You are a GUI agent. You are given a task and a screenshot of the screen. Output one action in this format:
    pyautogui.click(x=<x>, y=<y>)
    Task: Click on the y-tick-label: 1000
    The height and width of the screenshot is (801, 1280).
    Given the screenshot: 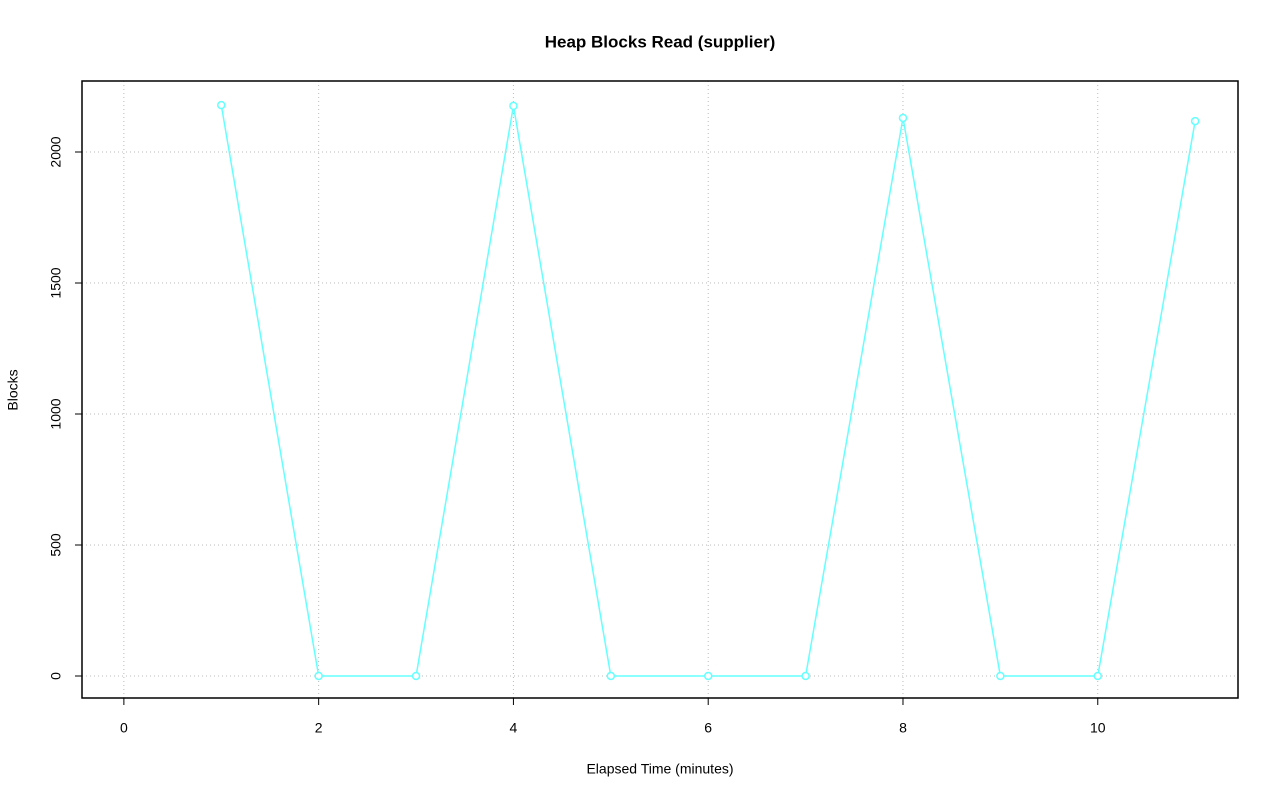 What is the action you would take?
    pyautogui.click(x=56, y=413)
    